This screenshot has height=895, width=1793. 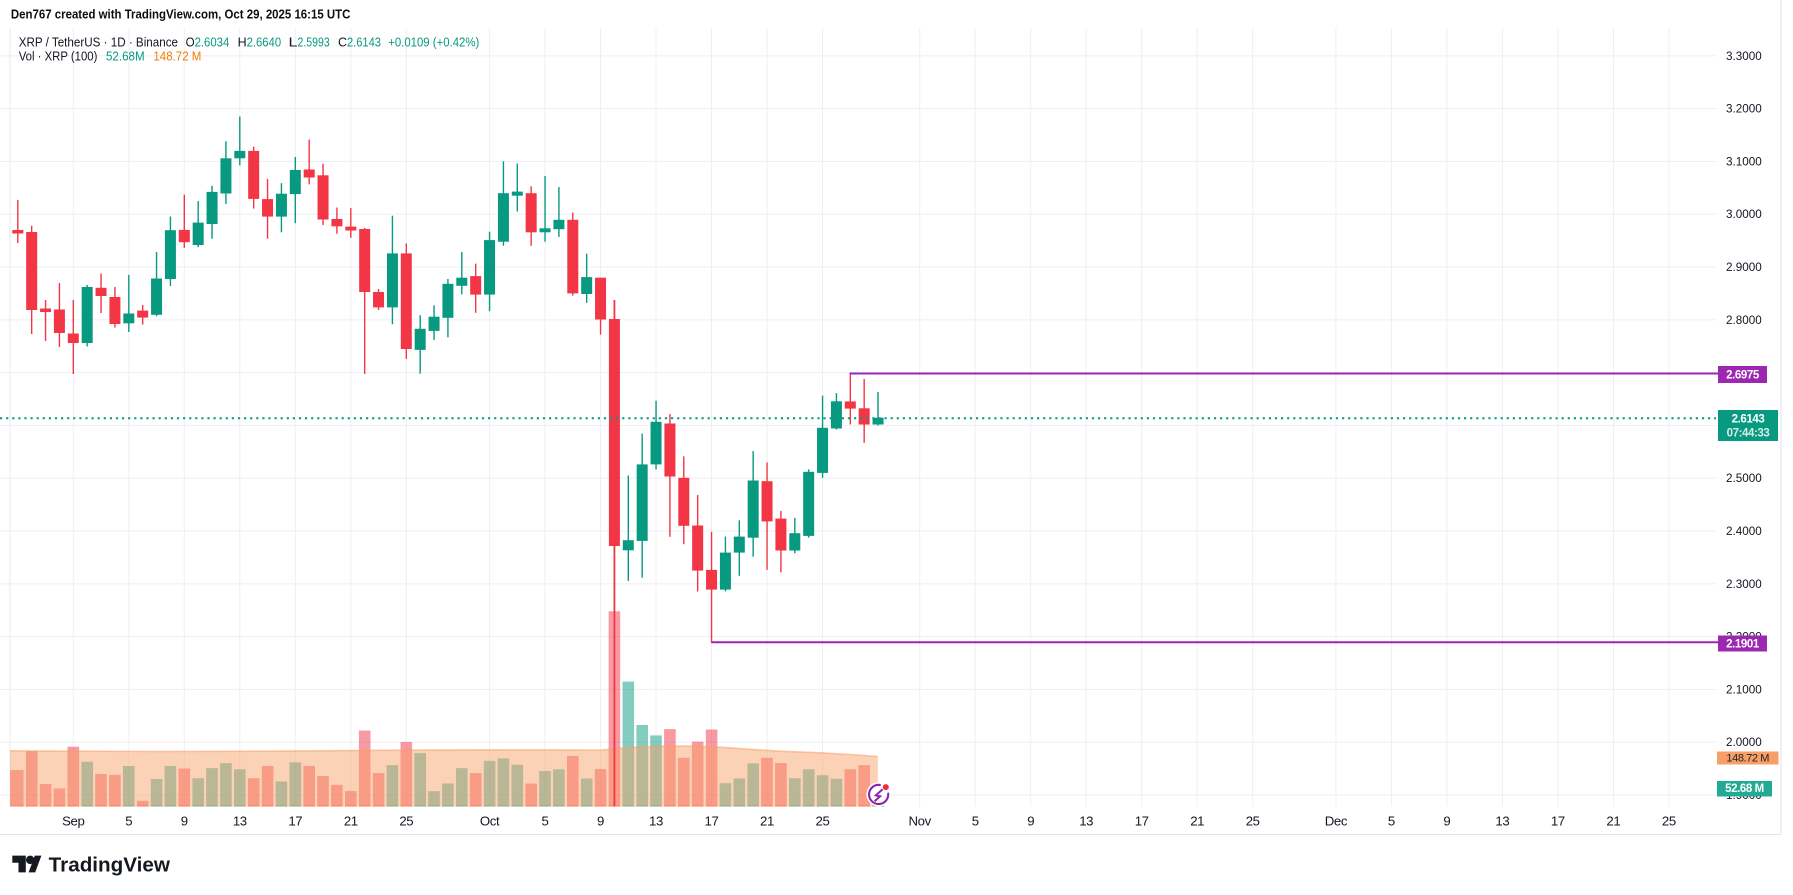 What do you see at coordinates (490, 821) in the screenshot?
I see `svg-text: Oct` at bounding box center [490, 821].